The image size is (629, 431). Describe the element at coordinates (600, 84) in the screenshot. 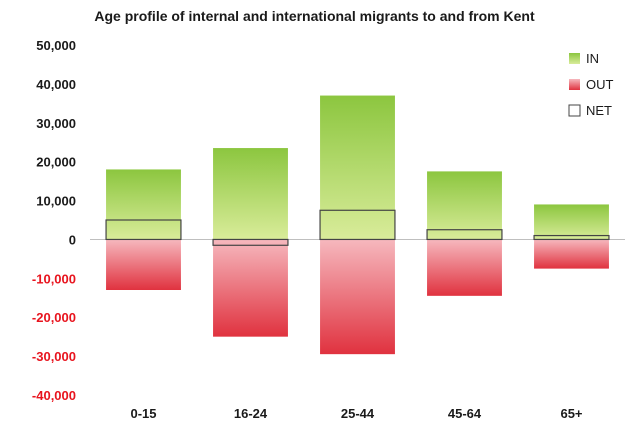

I see `legend-label: OUT` at that location.